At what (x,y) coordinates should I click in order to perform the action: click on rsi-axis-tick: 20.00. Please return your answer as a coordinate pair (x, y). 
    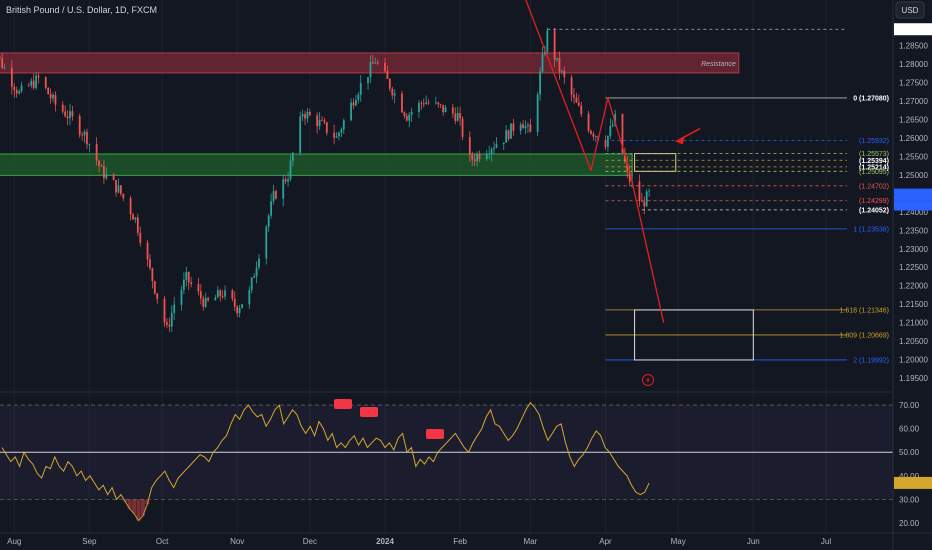
    Looking at the image, I should click on (909, 523).